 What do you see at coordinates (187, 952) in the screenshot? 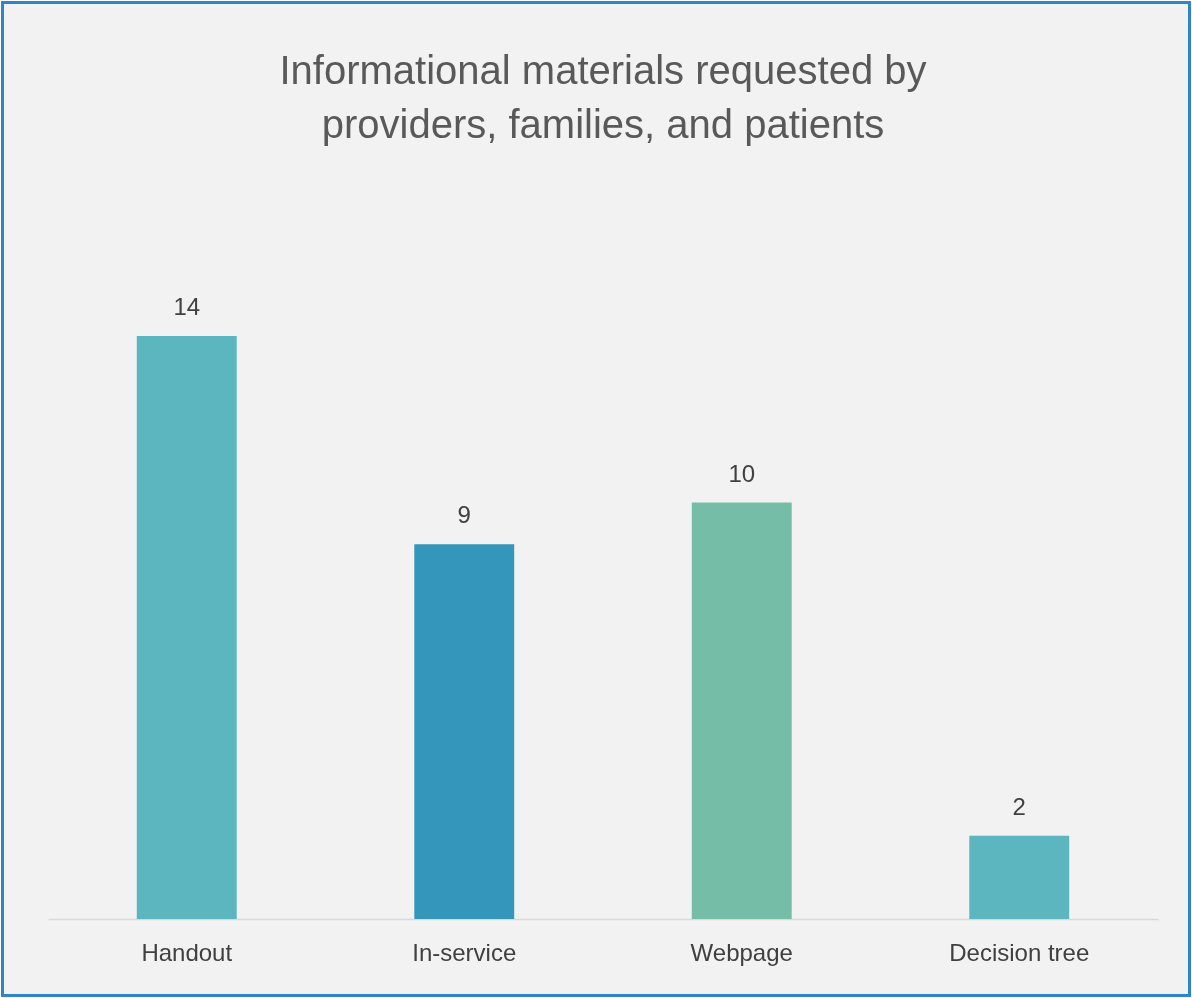
I see `x-tick-label: Handout` at bounding box center [187, 952].